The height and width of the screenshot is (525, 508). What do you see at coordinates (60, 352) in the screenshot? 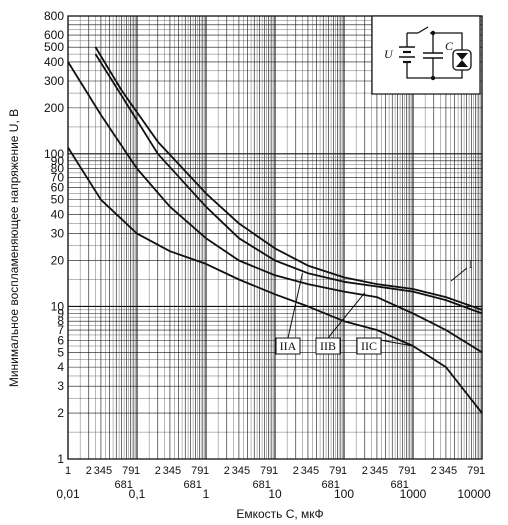
I see `y-tick-label: 5` at bounding box center [60, 352].